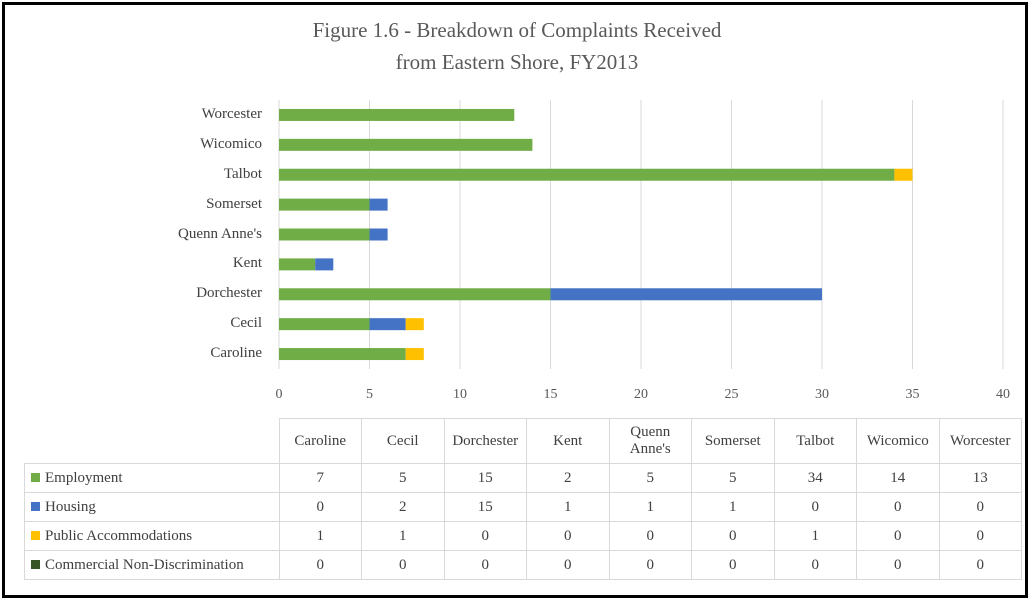  Describe the element at coordinates (234, 203) in the screenshot. I see `category-label: Somerset` at that location.